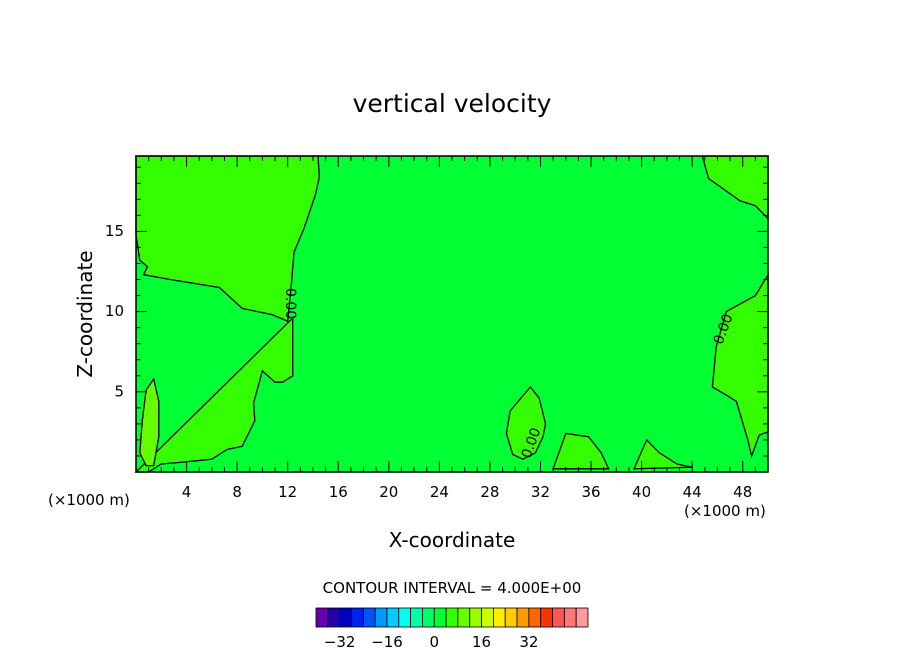  Describe the element at coordinates (528, 642) in the screenshot. I see `colorbar-tick-label: 32` at that location.